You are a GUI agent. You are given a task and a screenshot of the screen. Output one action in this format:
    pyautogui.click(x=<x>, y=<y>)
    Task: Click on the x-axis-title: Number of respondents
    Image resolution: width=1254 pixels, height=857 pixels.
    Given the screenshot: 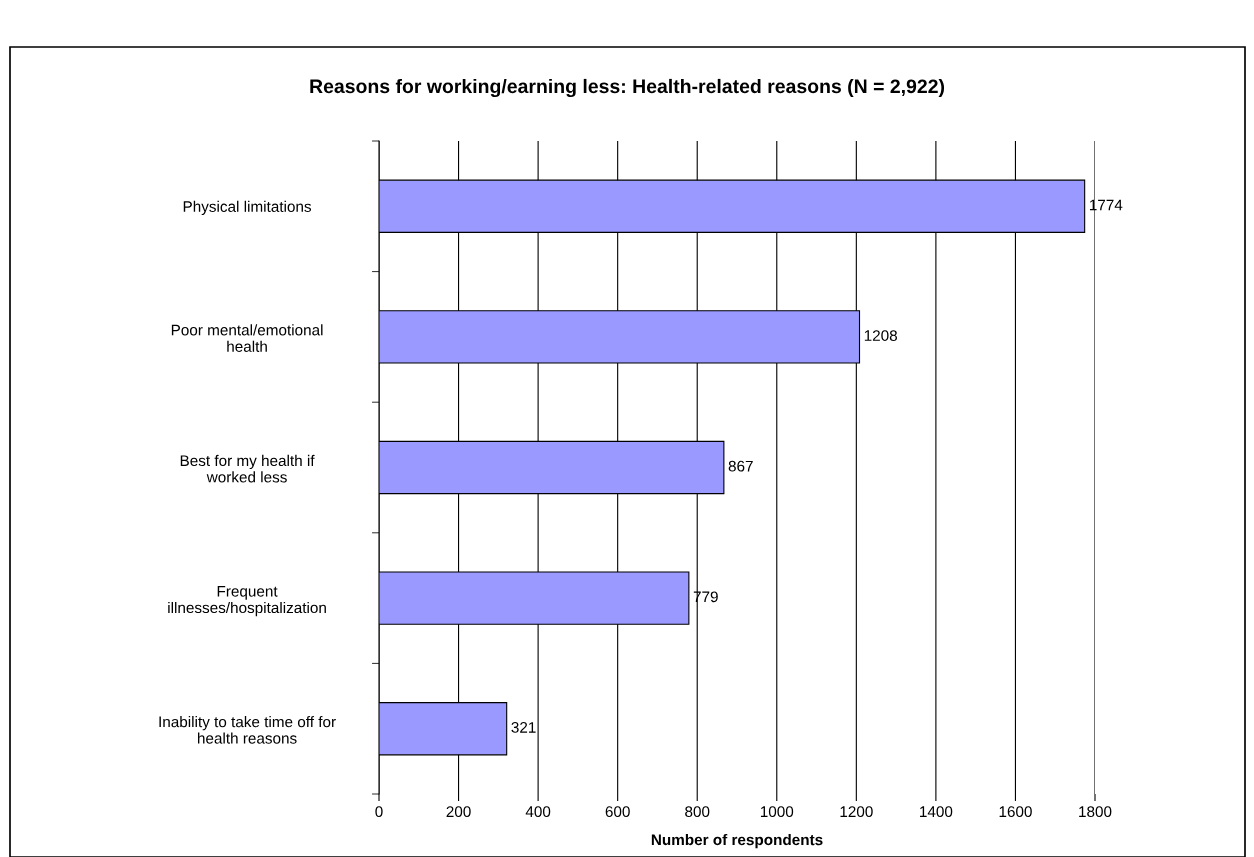 What is the action you would take?
    pyautogui.click(x=737, y=841)
    